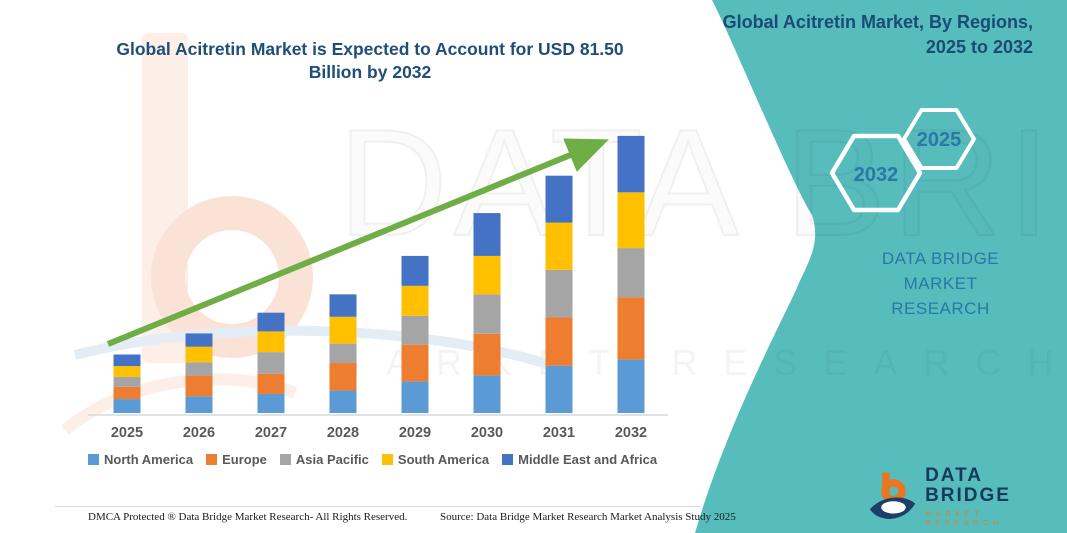 The height and width of the screenshot is (533, 1067). Describe the element at coordinates (487, 354) in the screenshot. I see `bar-segment-2030-europe` at that location.